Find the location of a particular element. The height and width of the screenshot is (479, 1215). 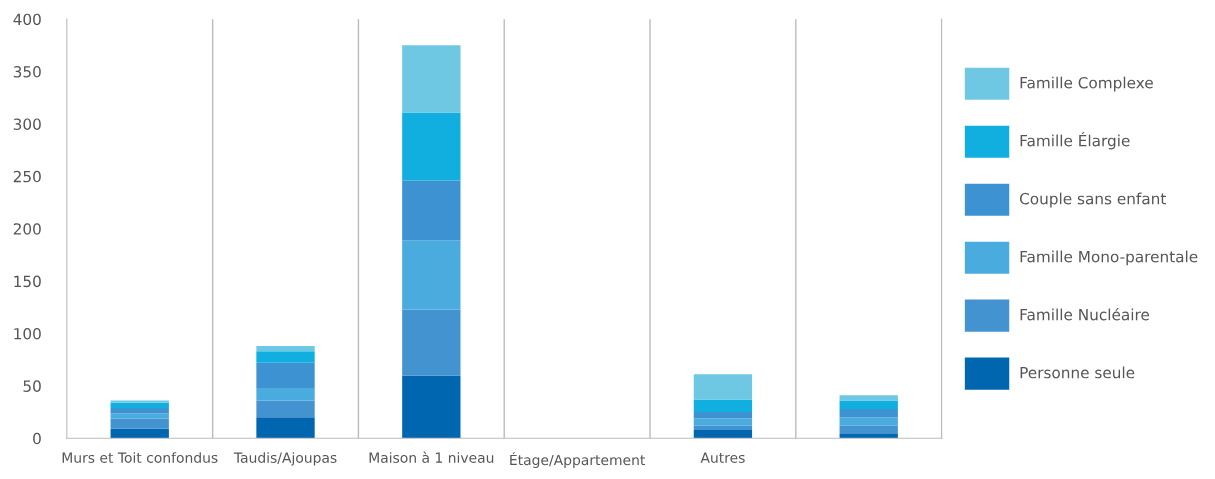

y-tick-label: 150 is located at coordinates (27, 281).